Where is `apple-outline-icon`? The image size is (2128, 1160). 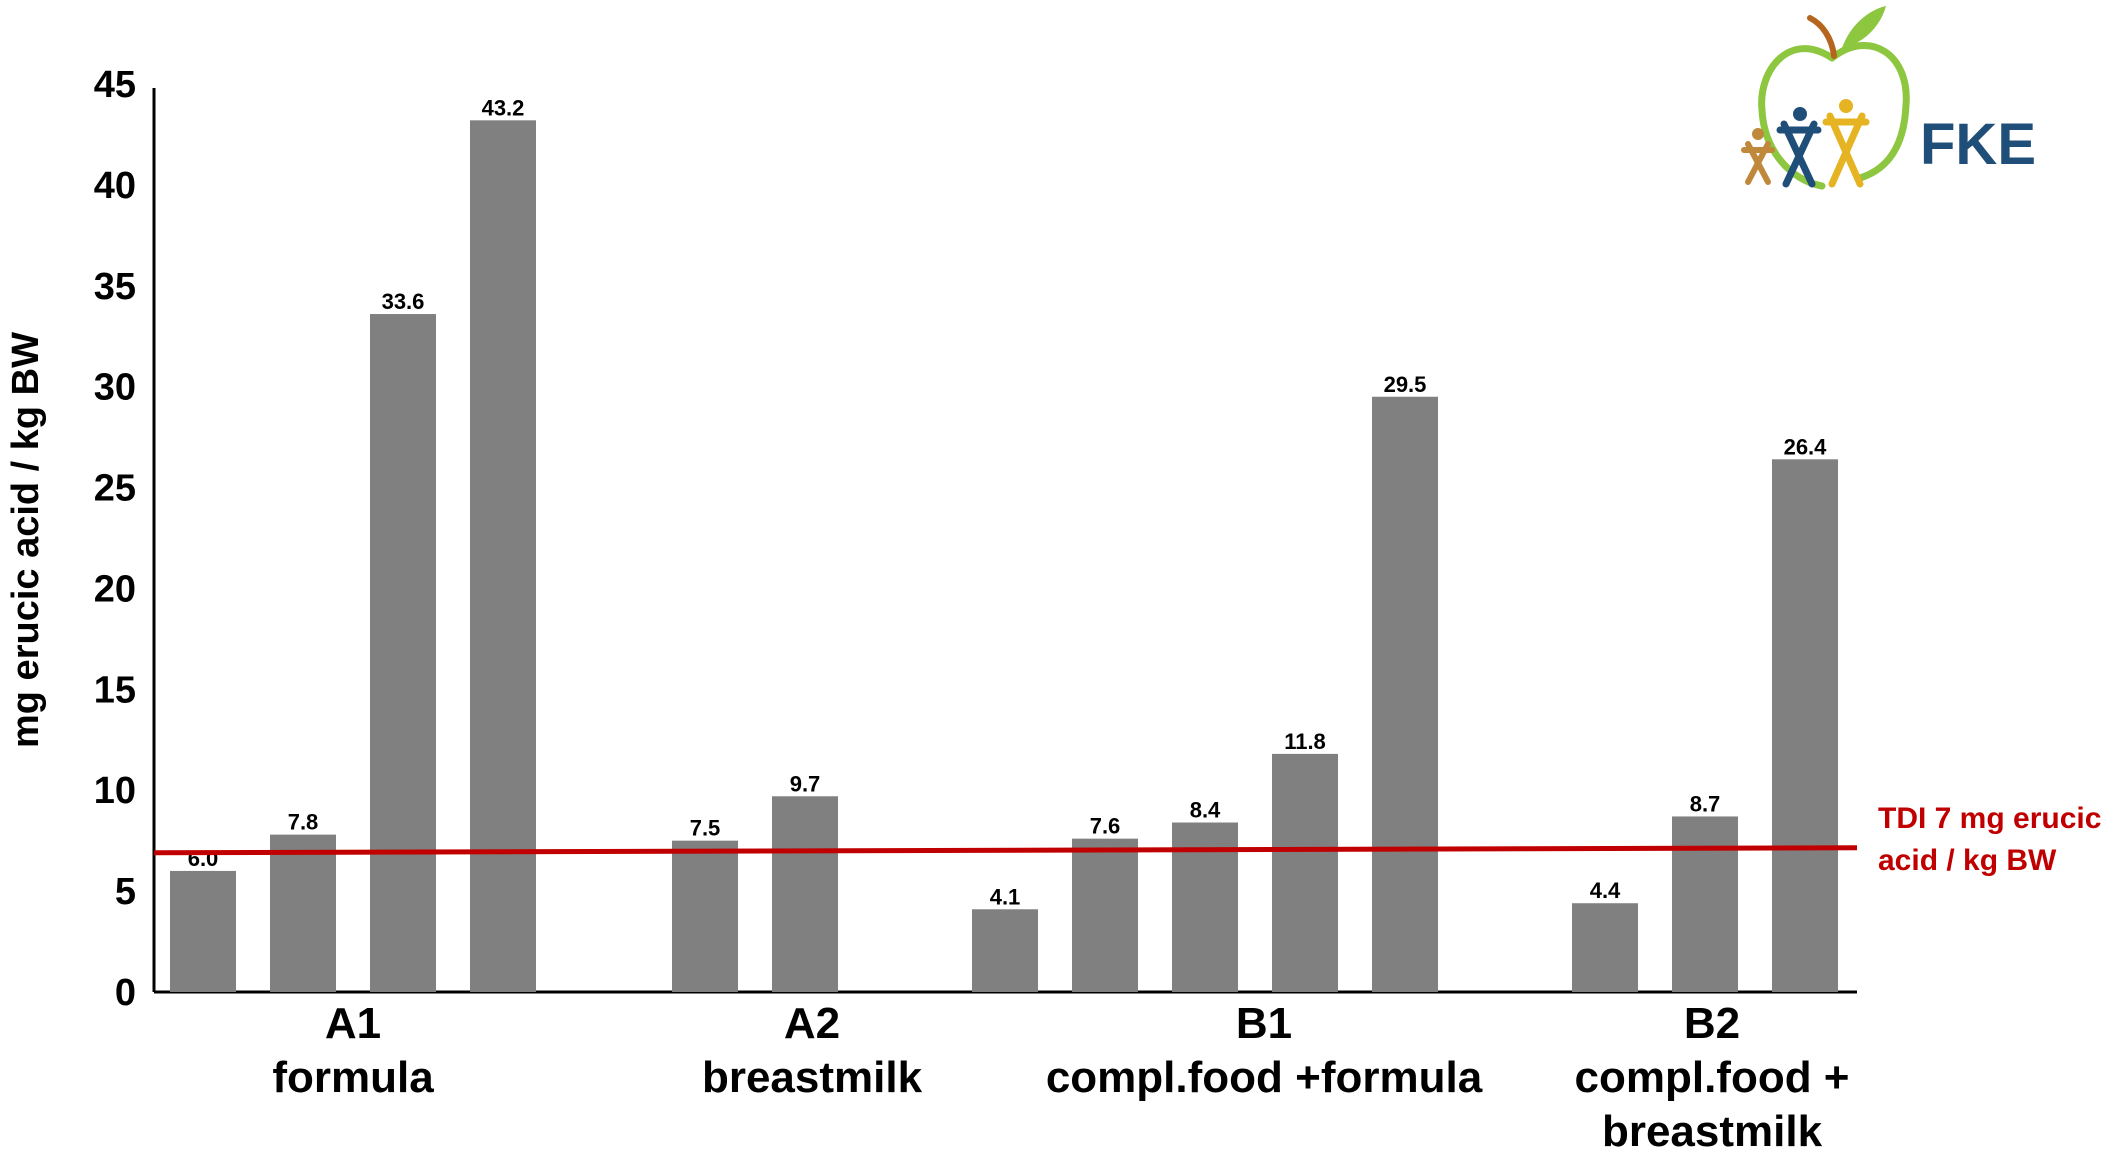
apple-outline-icon is located at coordinates (1834, 116).